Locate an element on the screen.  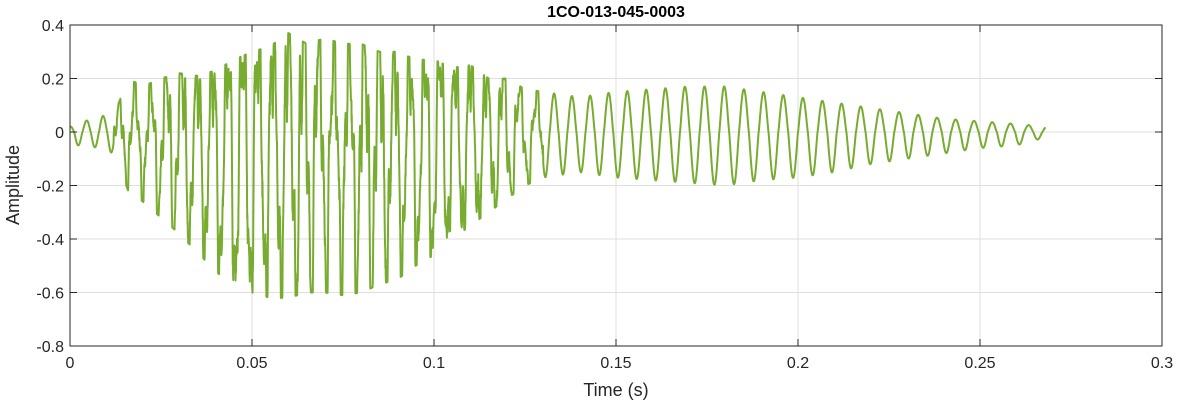
y-tick-label: -0.2 is located at coordinates (50, 187).